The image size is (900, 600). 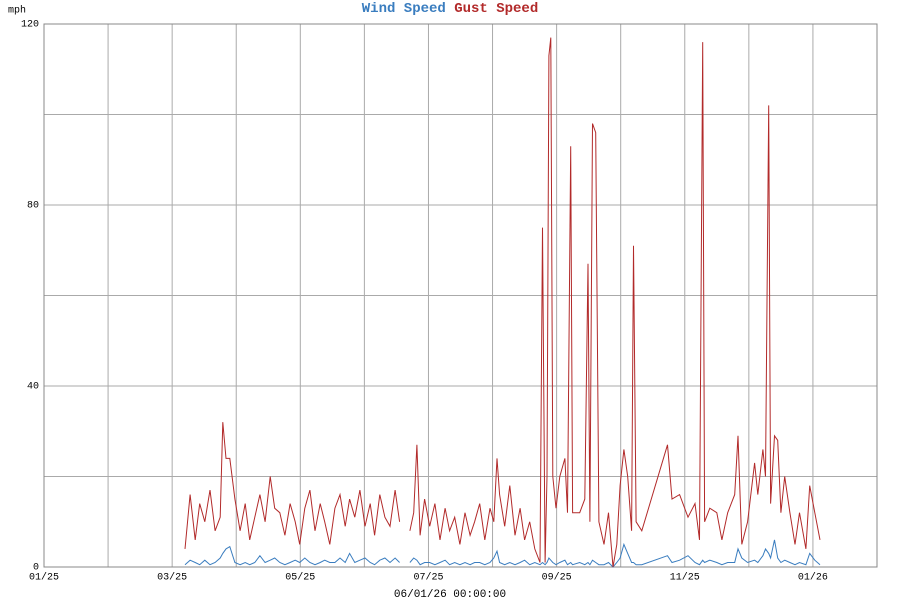 I want to click on x-tick-label: 03/25, so click(x=172, y=578).